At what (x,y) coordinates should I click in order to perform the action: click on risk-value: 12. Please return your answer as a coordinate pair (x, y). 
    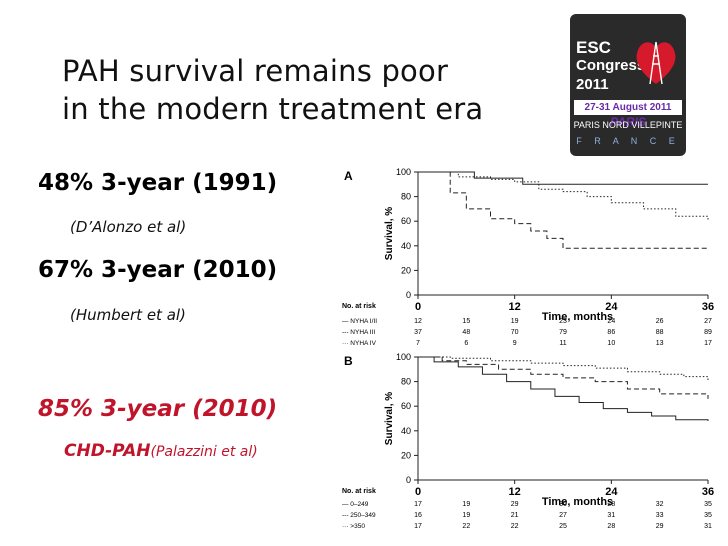
    Looking at the image, I should click on (418, 321).